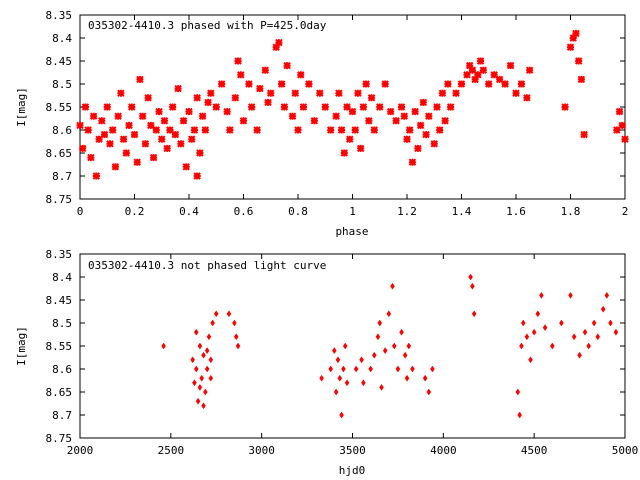 The width and height of the screenshot is (640, 480). I want to click on x-tick-label-phased-2: 0.4, so click(189, 211).